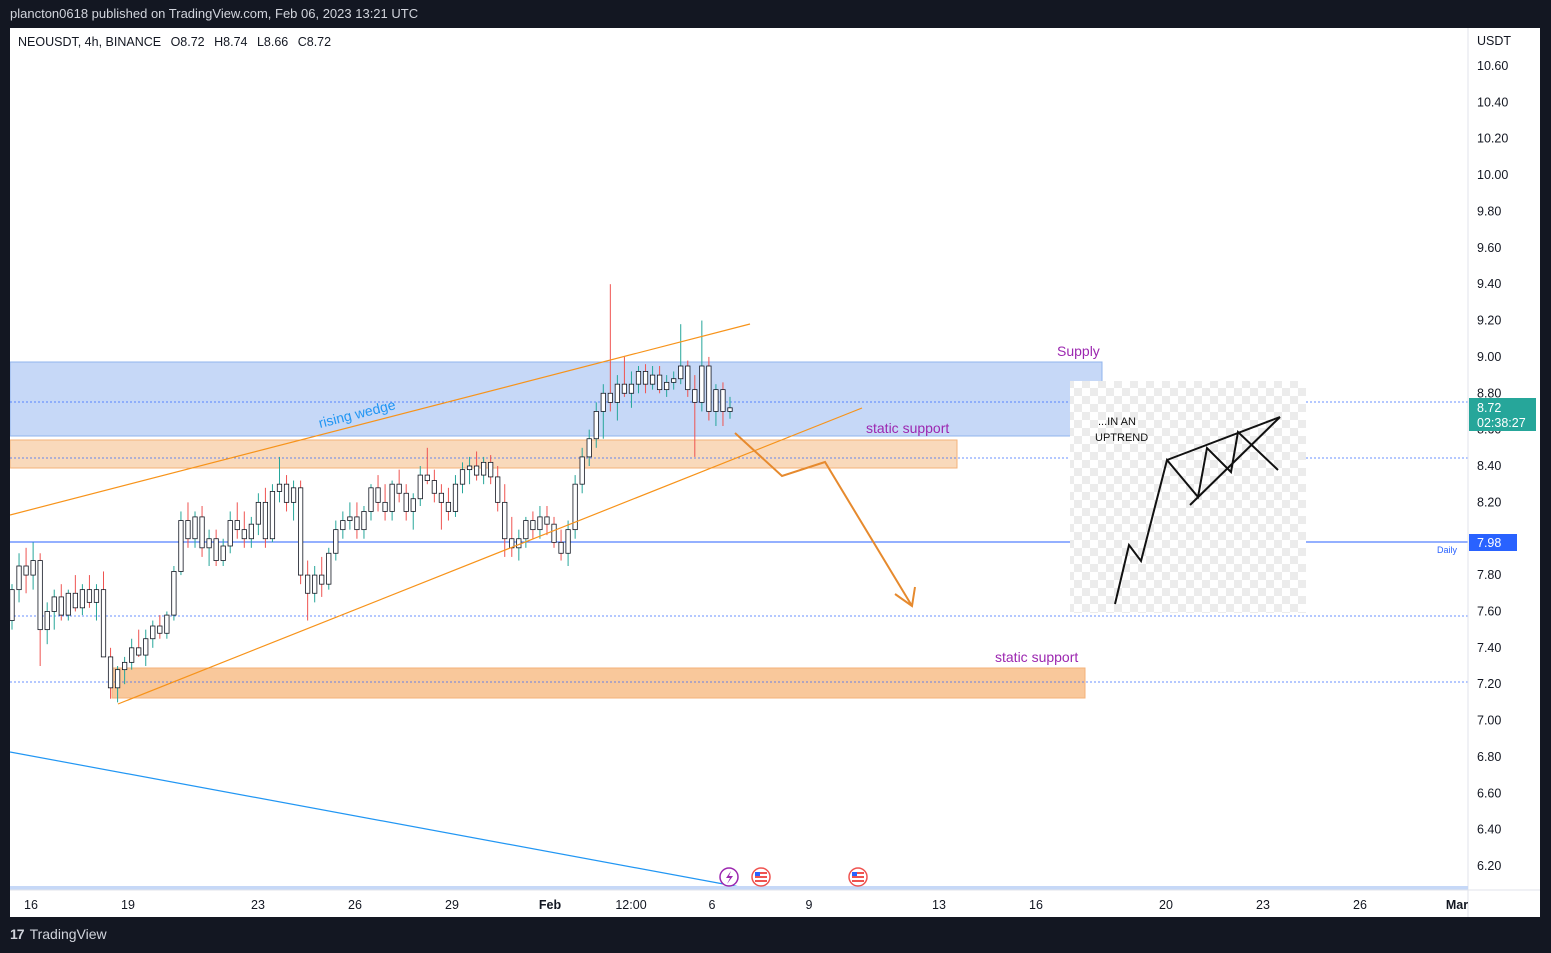  I want to click on current-price-value: 8.72, so click(1489, 408).